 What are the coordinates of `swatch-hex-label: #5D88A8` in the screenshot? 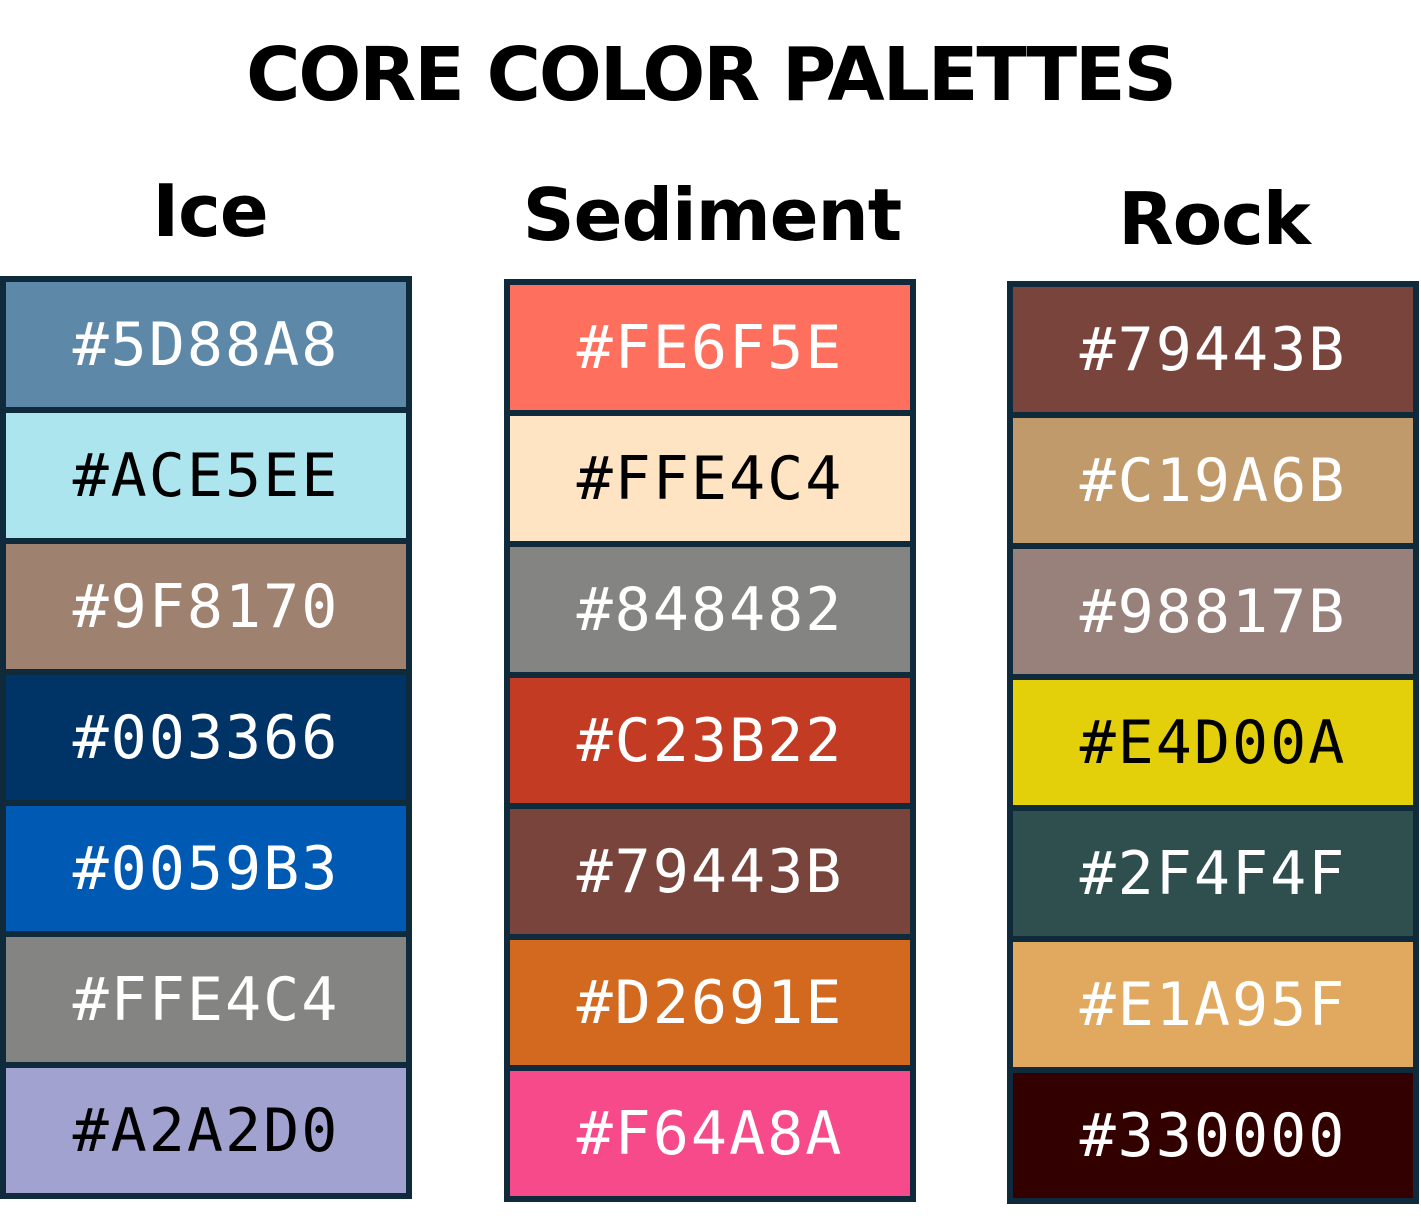 It's located at (206, 344).